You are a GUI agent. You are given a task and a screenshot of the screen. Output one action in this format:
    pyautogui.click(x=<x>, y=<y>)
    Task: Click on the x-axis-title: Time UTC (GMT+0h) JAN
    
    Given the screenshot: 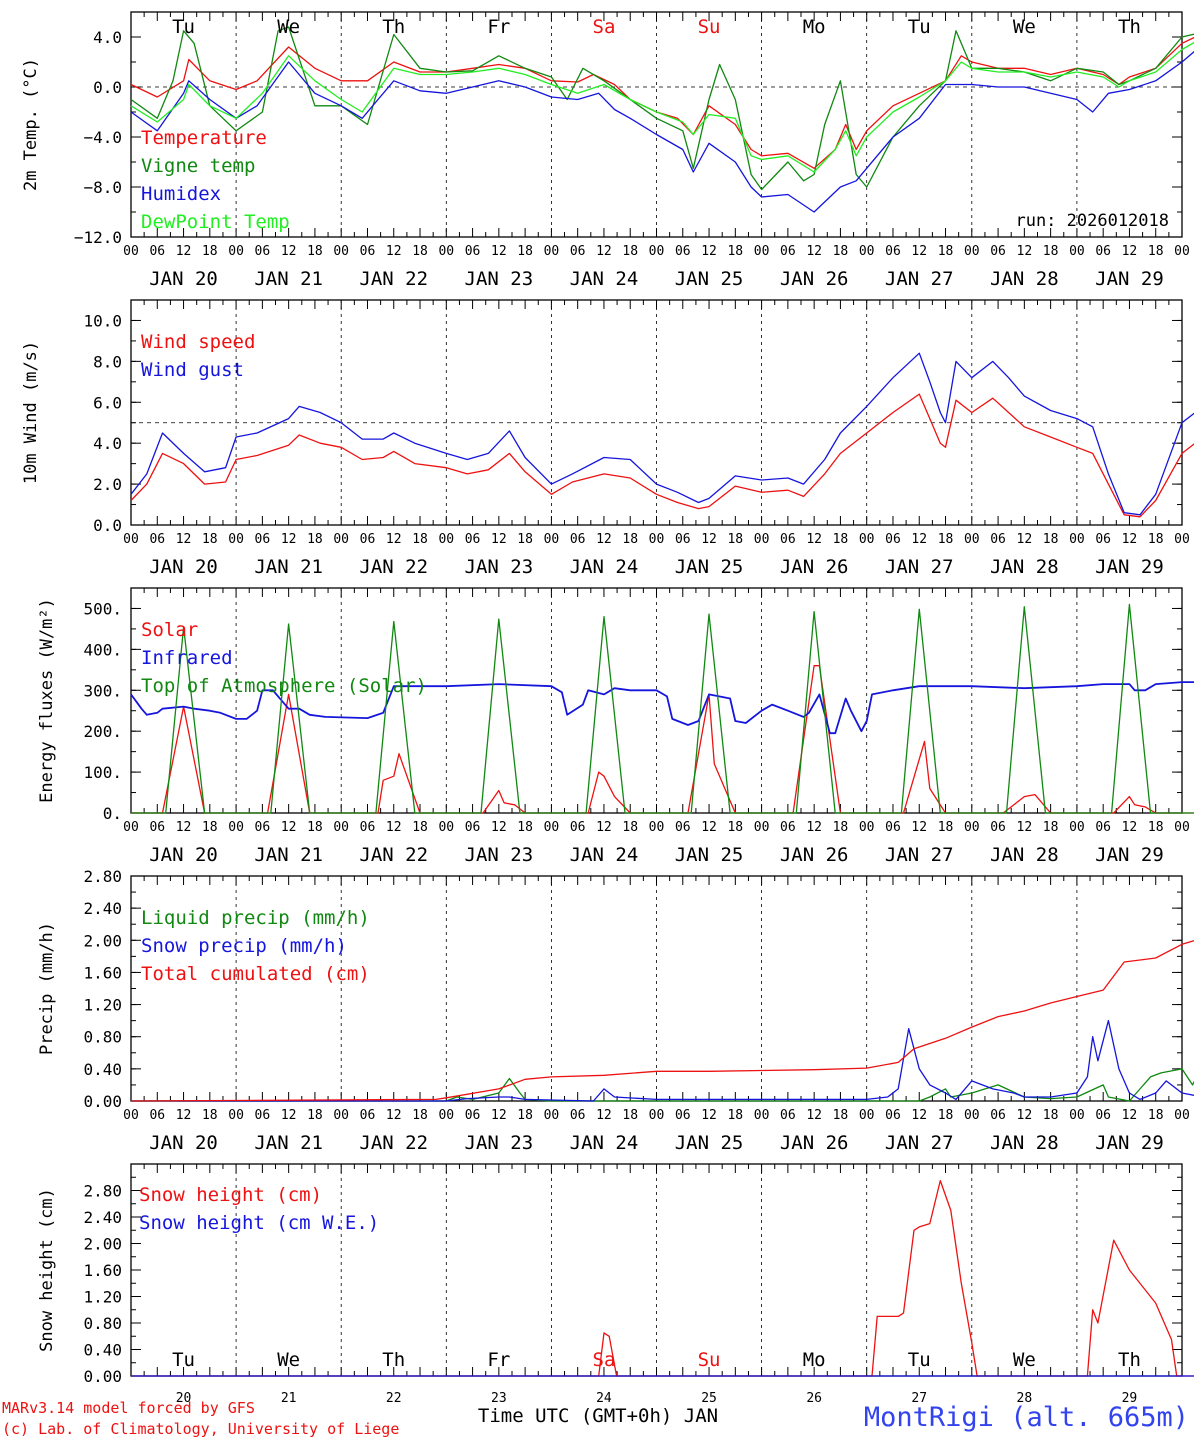 What is the action you would take?
    pyautogui.click(x=598, y=1416)
    